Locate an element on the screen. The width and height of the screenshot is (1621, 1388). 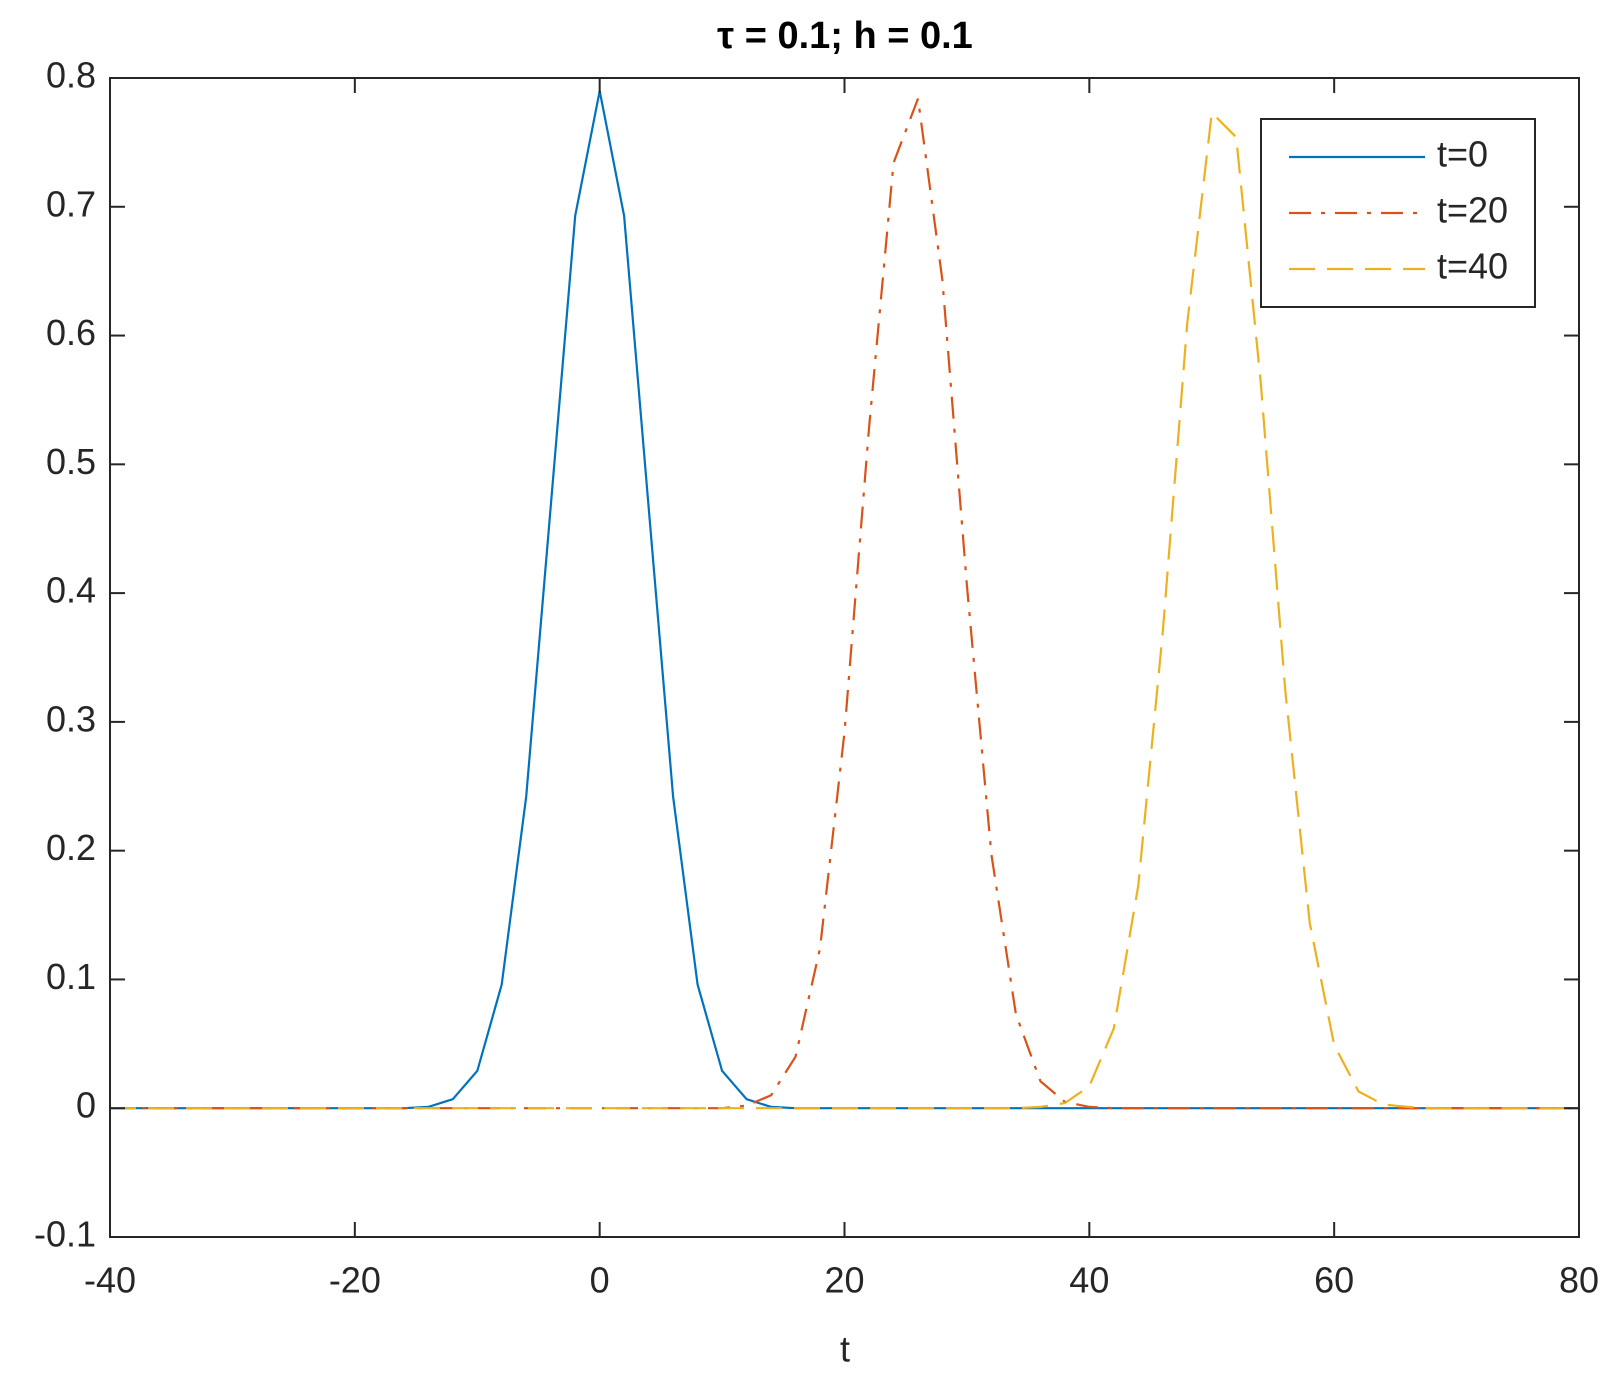
x-tick-label: -40 is located at coordinates (110, 1280).